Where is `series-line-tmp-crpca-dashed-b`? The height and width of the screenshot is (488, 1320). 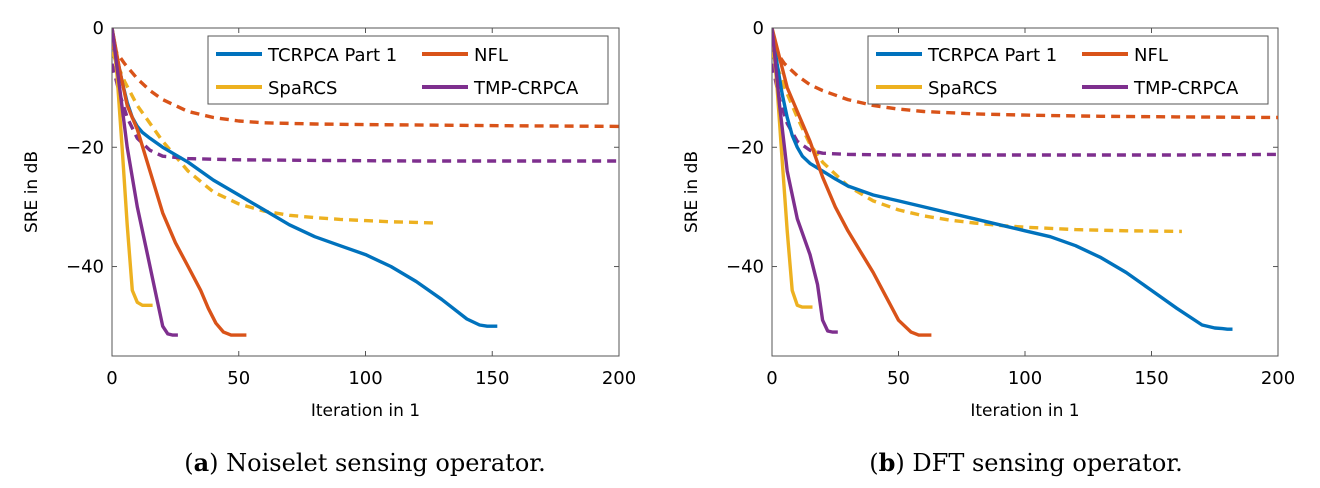
series-line-tmp-crpca-dashed-b is located at coordinates (1025, 110).